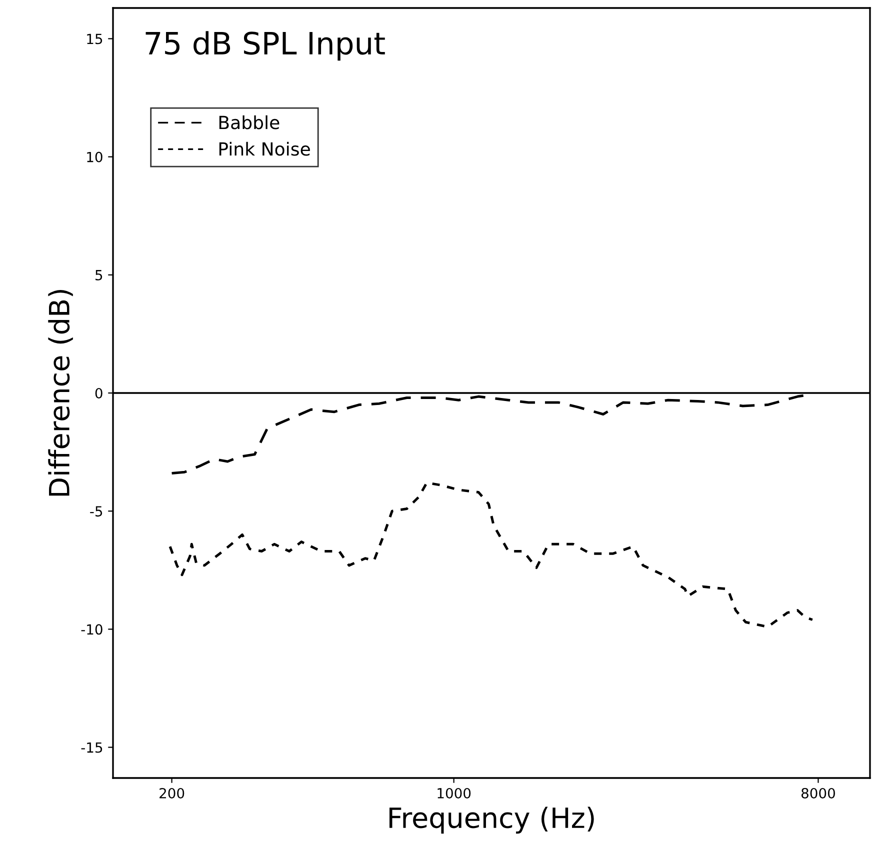 The width and height of the screenshot is (872, 860). Describe the element at coordinates (172, 793) in the screenshot. I see `x-tick-label: 200` at that location.